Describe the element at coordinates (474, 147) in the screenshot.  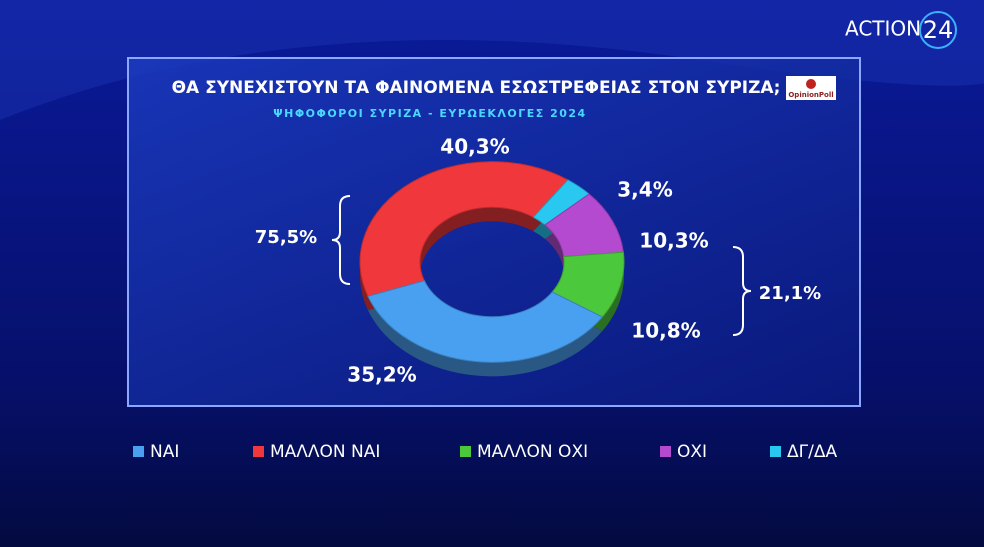
I see `data-label: 40,3%` at that location.